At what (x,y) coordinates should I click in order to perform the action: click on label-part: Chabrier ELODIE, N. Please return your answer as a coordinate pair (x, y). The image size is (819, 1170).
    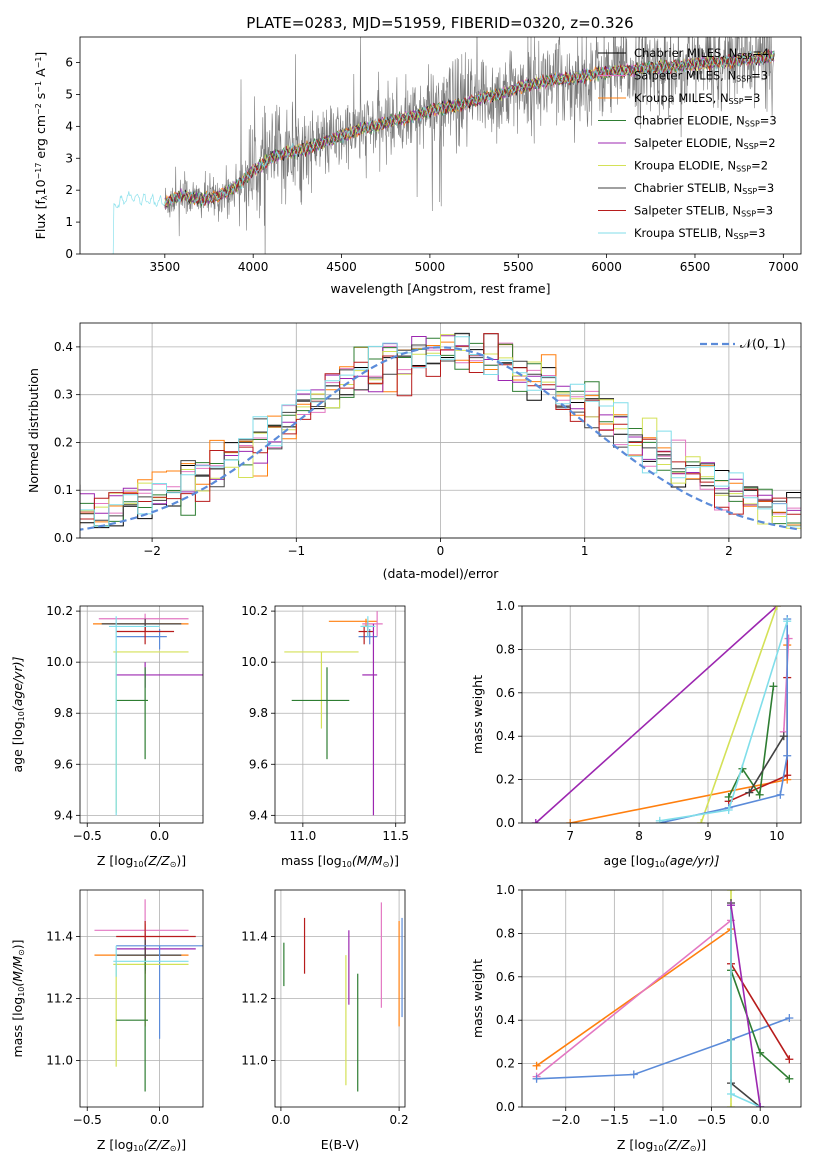
    Looking at the image, I should click on (689, 121).